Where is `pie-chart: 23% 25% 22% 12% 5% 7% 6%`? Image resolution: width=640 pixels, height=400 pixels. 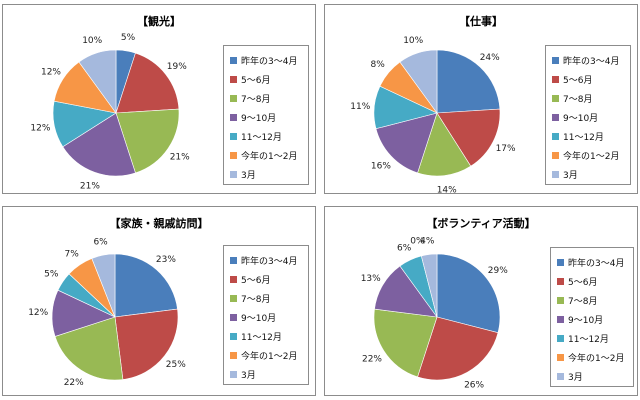
pie-chart: 23% 25% 22% 12% 5% 7% 6% is located at coordinates (107, 312).